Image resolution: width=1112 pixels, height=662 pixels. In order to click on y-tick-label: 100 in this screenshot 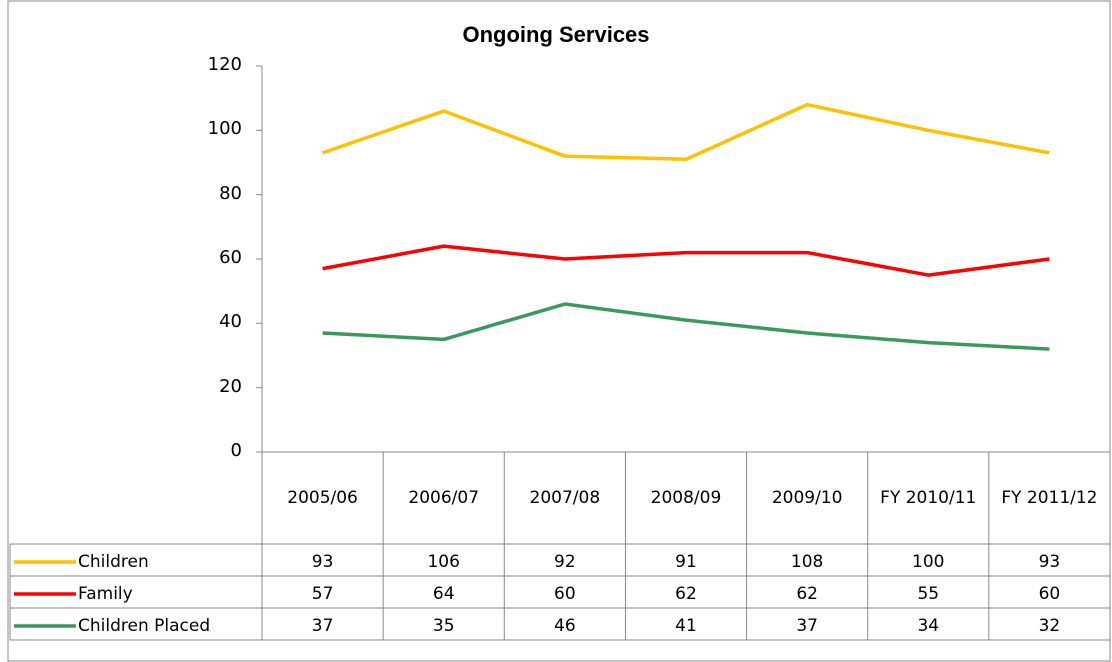, I will do `click(224, 129)`.